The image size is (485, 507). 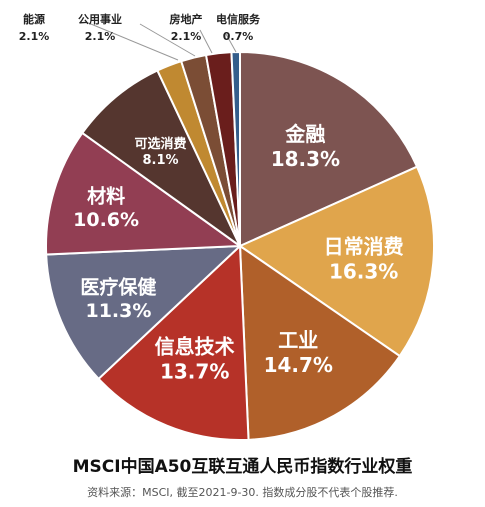 What do you see at coordinates (238, 19) in the screenshot?
I see `slice-label-communication-services: 电信服务` at bounding box center [238, 19].